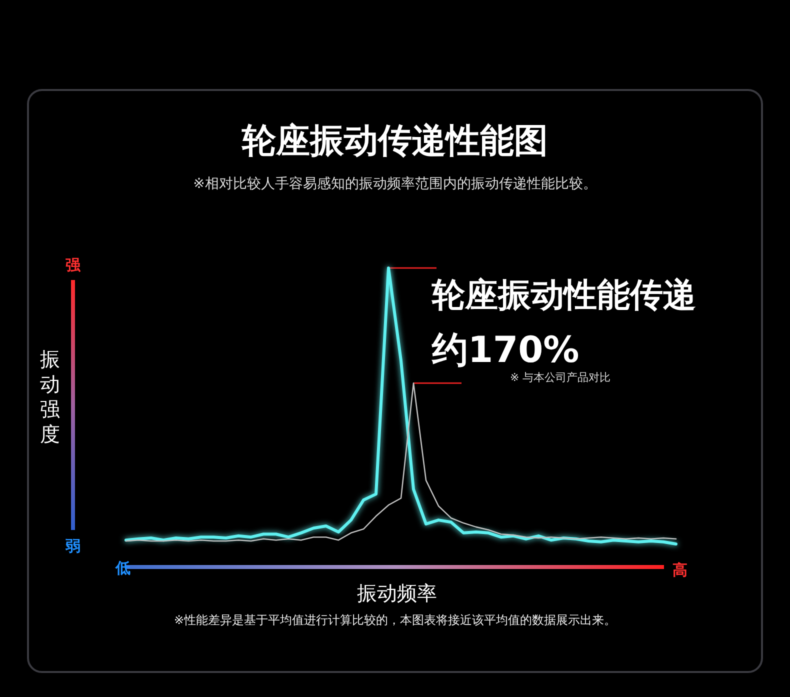 This screenshot has height=697, width=790. What do you see at coordinates (395, 620) in the screenshot?
I see `text: ※性能差异是基于平均值进行计算比较的，本图表将接近该平均值的数据展示出来。` at bounding box center [395, 620].